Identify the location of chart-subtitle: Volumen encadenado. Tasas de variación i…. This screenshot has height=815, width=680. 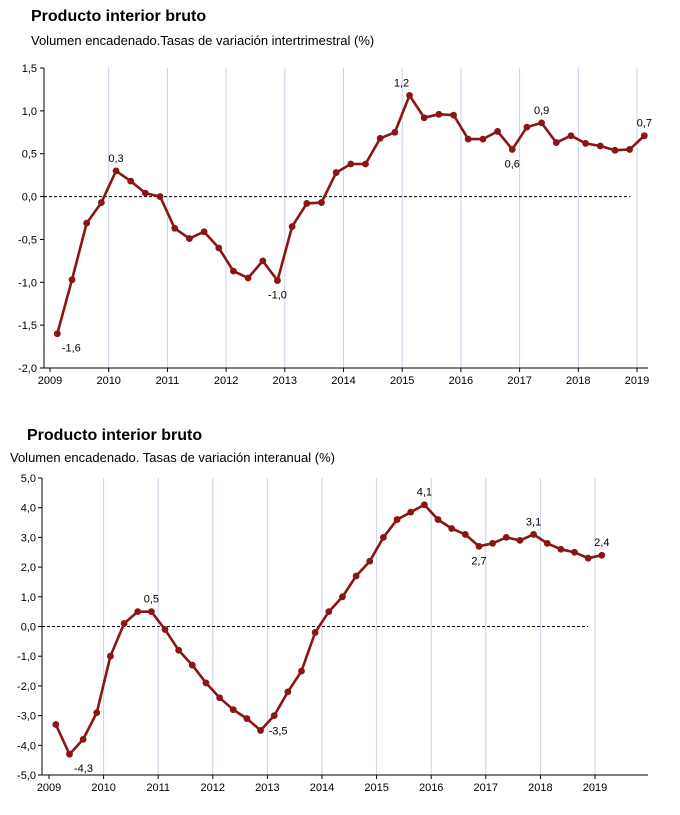
(172, 457).